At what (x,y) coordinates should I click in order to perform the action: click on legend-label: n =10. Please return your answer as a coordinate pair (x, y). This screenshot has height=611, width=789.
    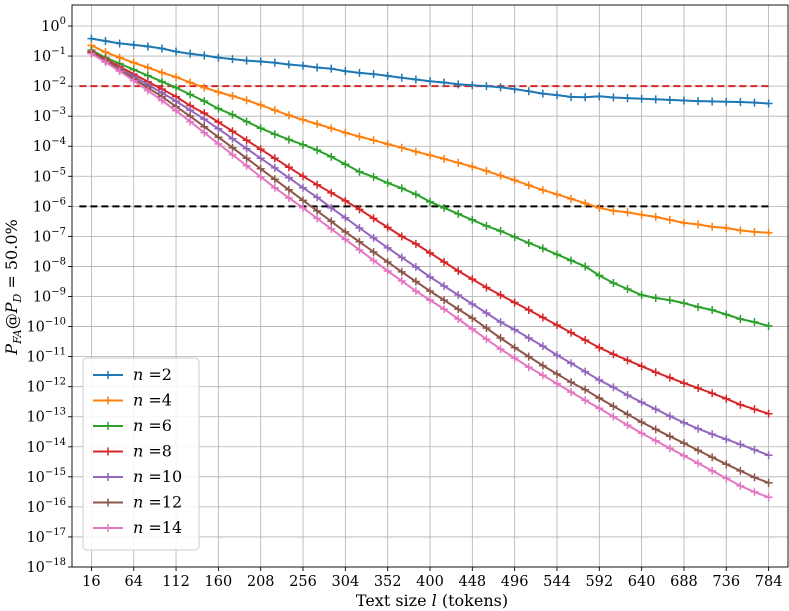
    Looking at the image, I should click on (157, 476).